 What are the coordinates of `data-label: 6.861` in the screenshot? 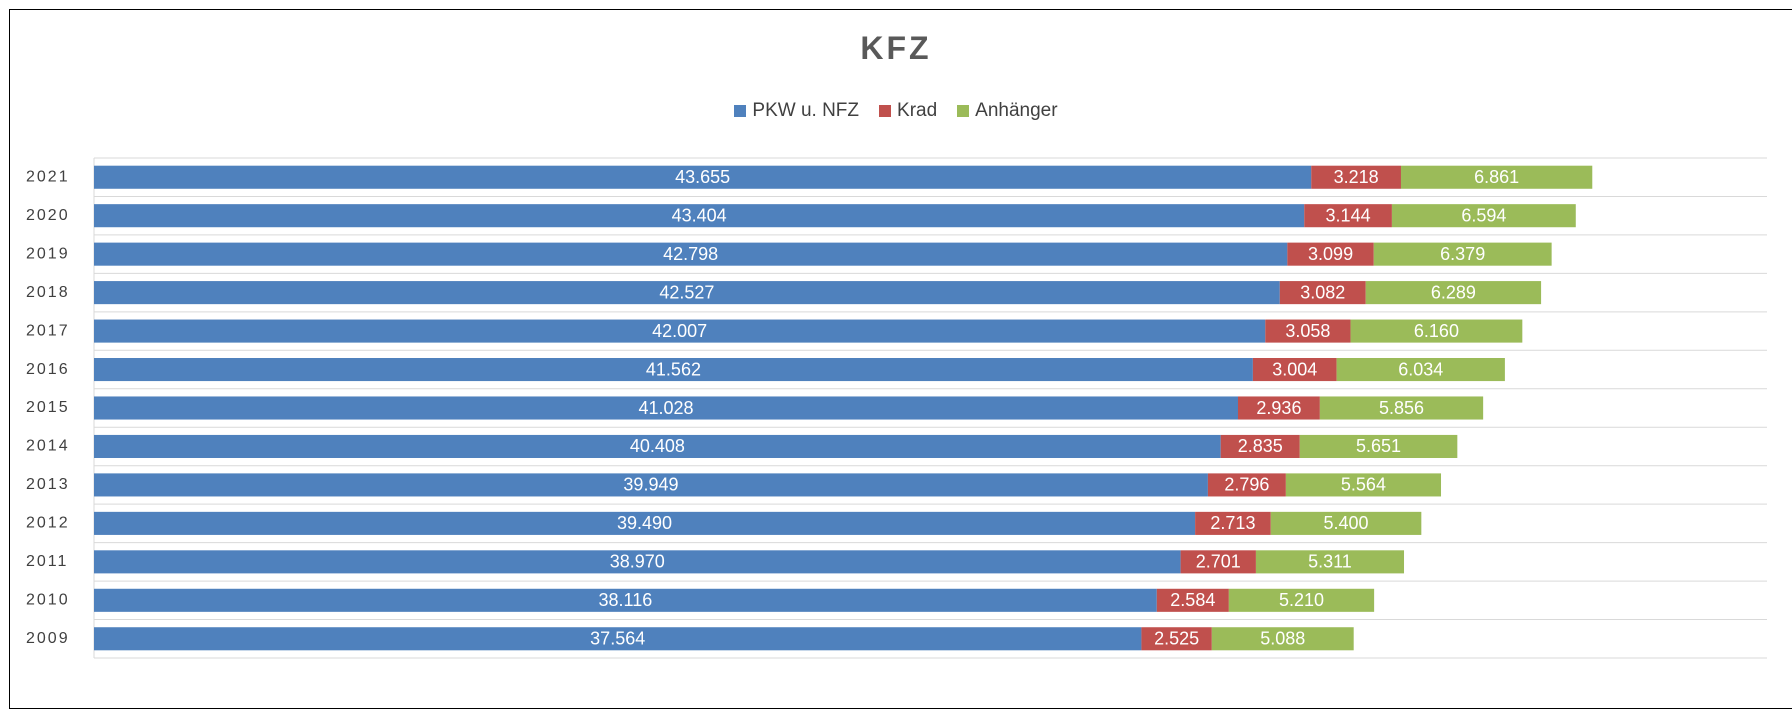 It's located at (1496, 177).